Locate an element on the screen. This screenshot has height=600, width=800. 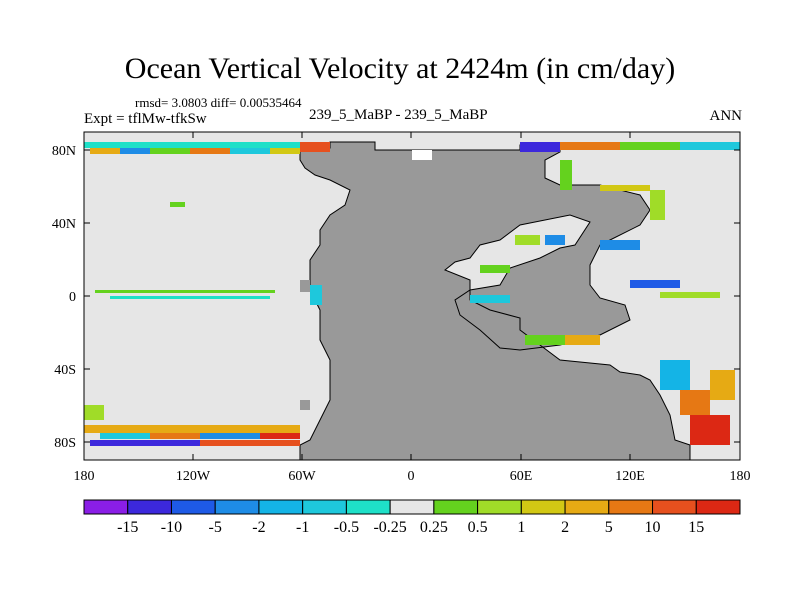
x-tick-label: 120E is located at coordinates (630, 476).